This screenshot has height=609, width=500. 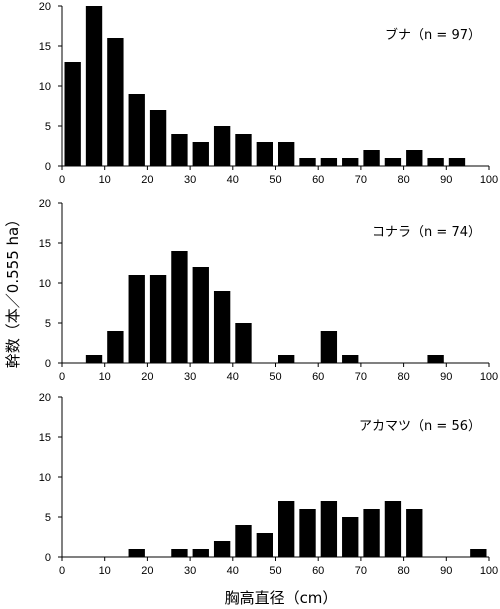 What do you see at coordinates (433, 35) in the screenshot?
I see `panel-label: ブナ（n = 97）` at bounding box center [433, 35].